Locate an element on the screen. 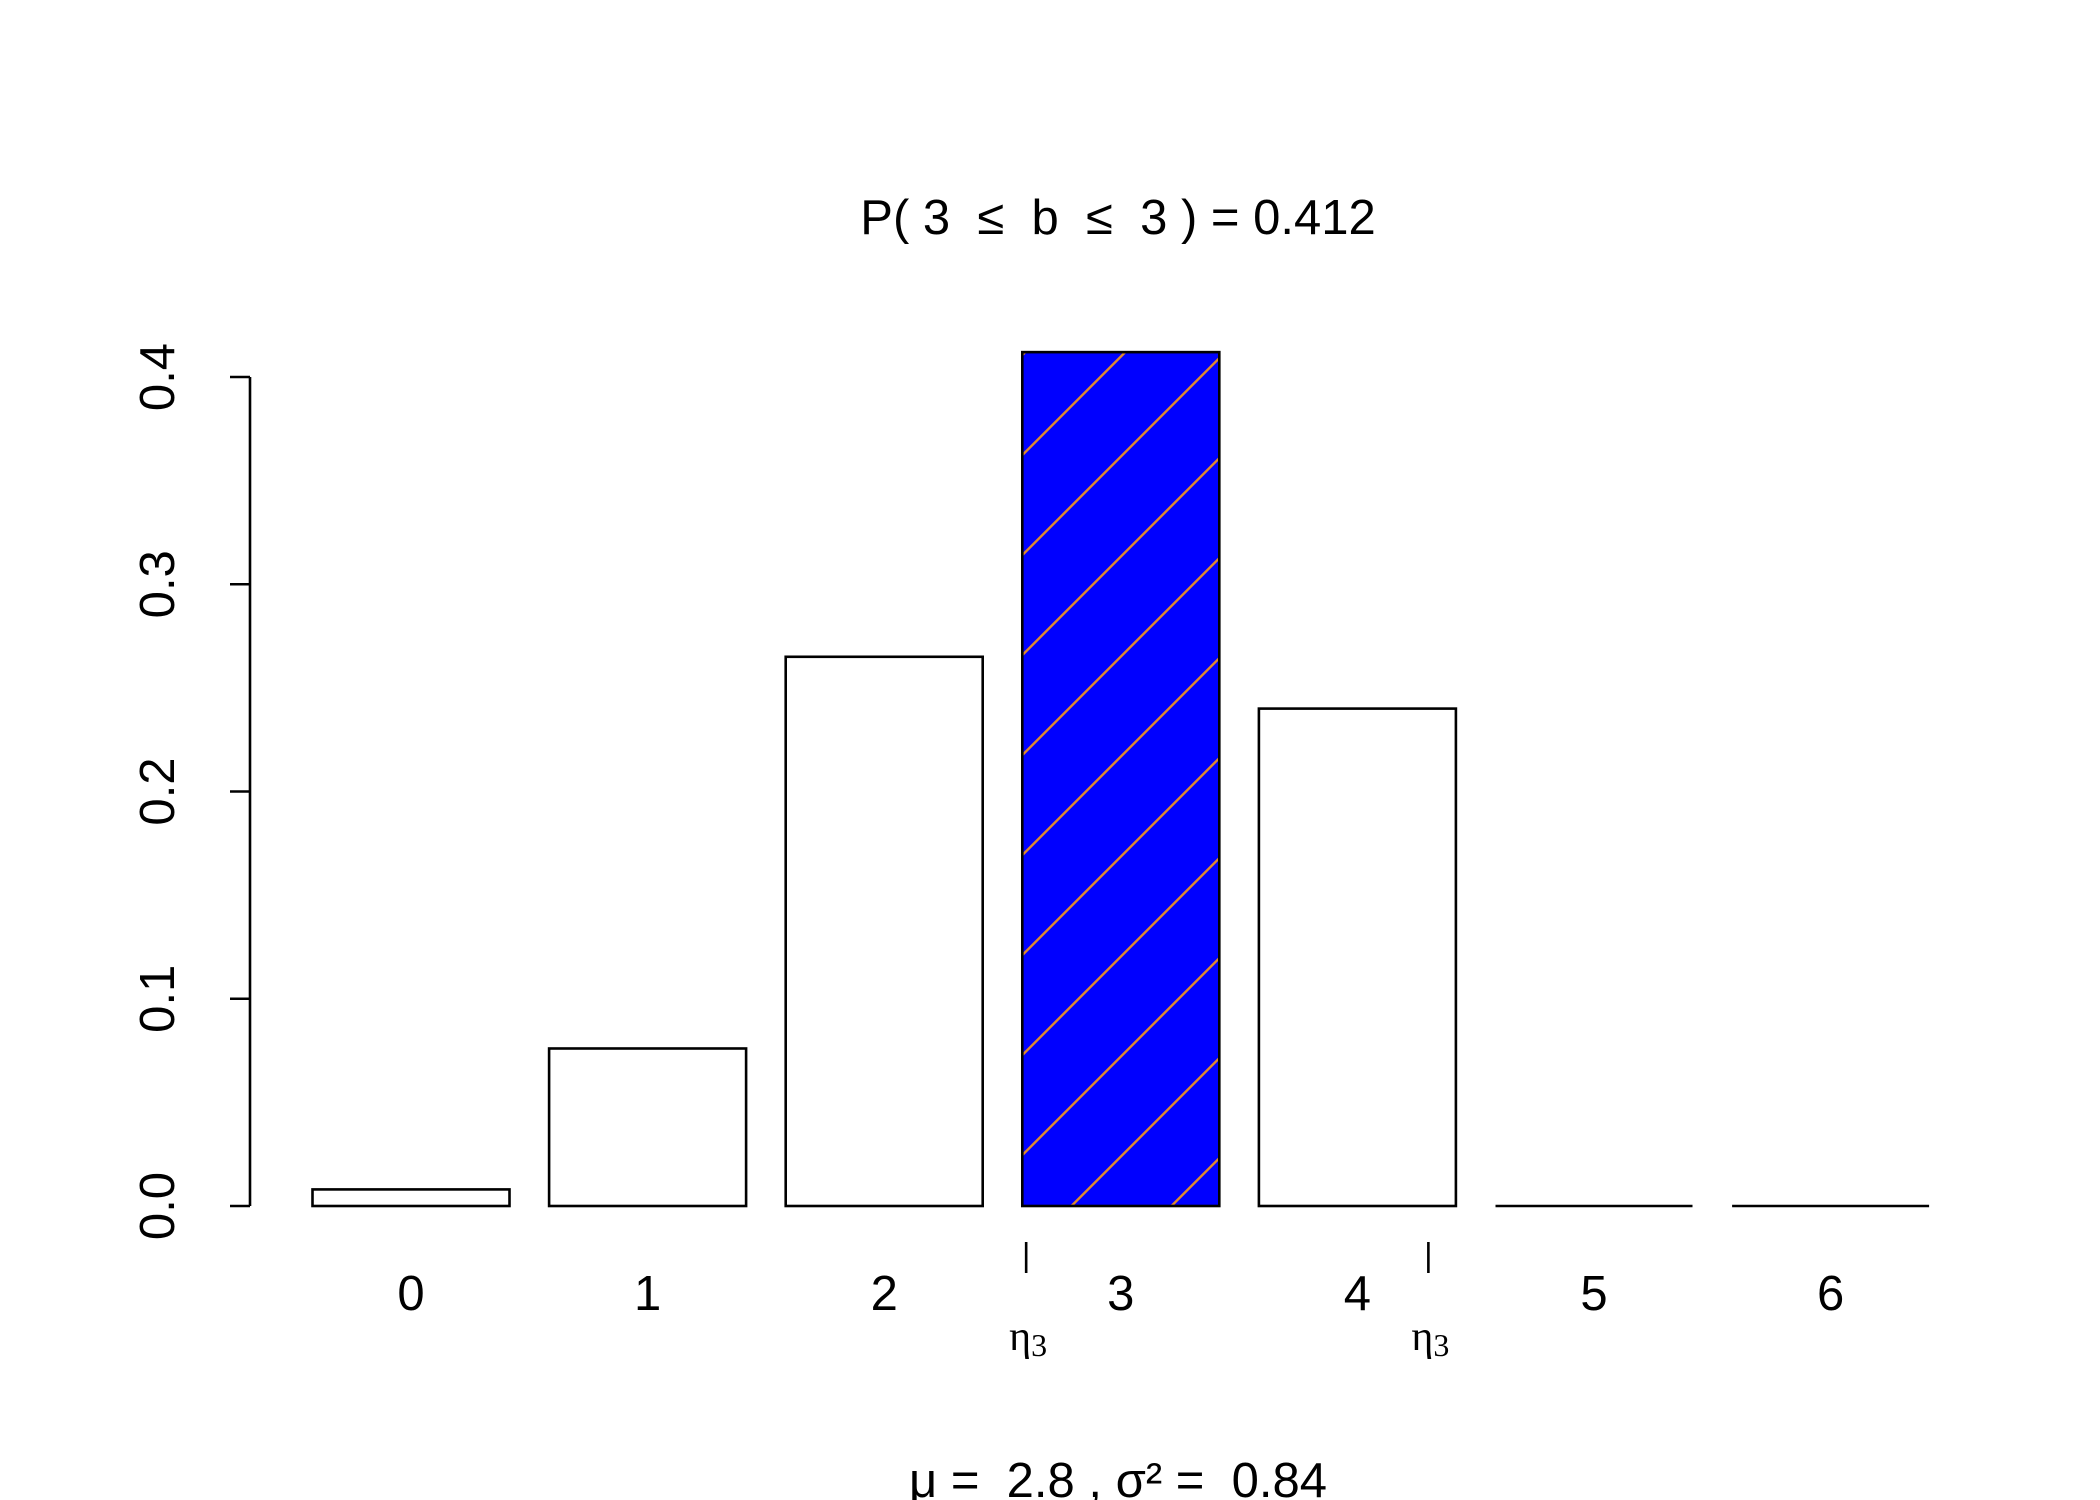 The image size is (2100, 1500). eta-markers: η3 η3 is located at coordinates (1229, 1302).